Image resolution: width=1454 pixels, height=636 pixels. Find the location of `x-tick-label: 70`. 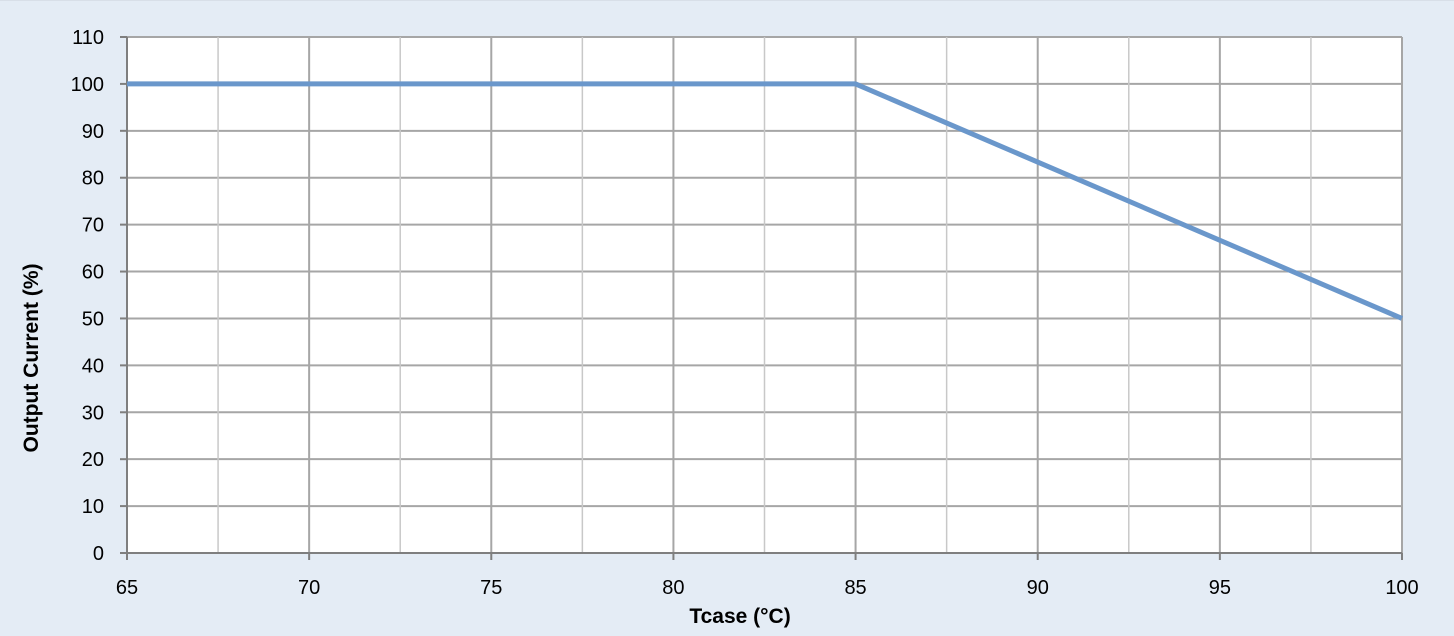

x-tick-label: 70 is located at coordinates (309, 588).